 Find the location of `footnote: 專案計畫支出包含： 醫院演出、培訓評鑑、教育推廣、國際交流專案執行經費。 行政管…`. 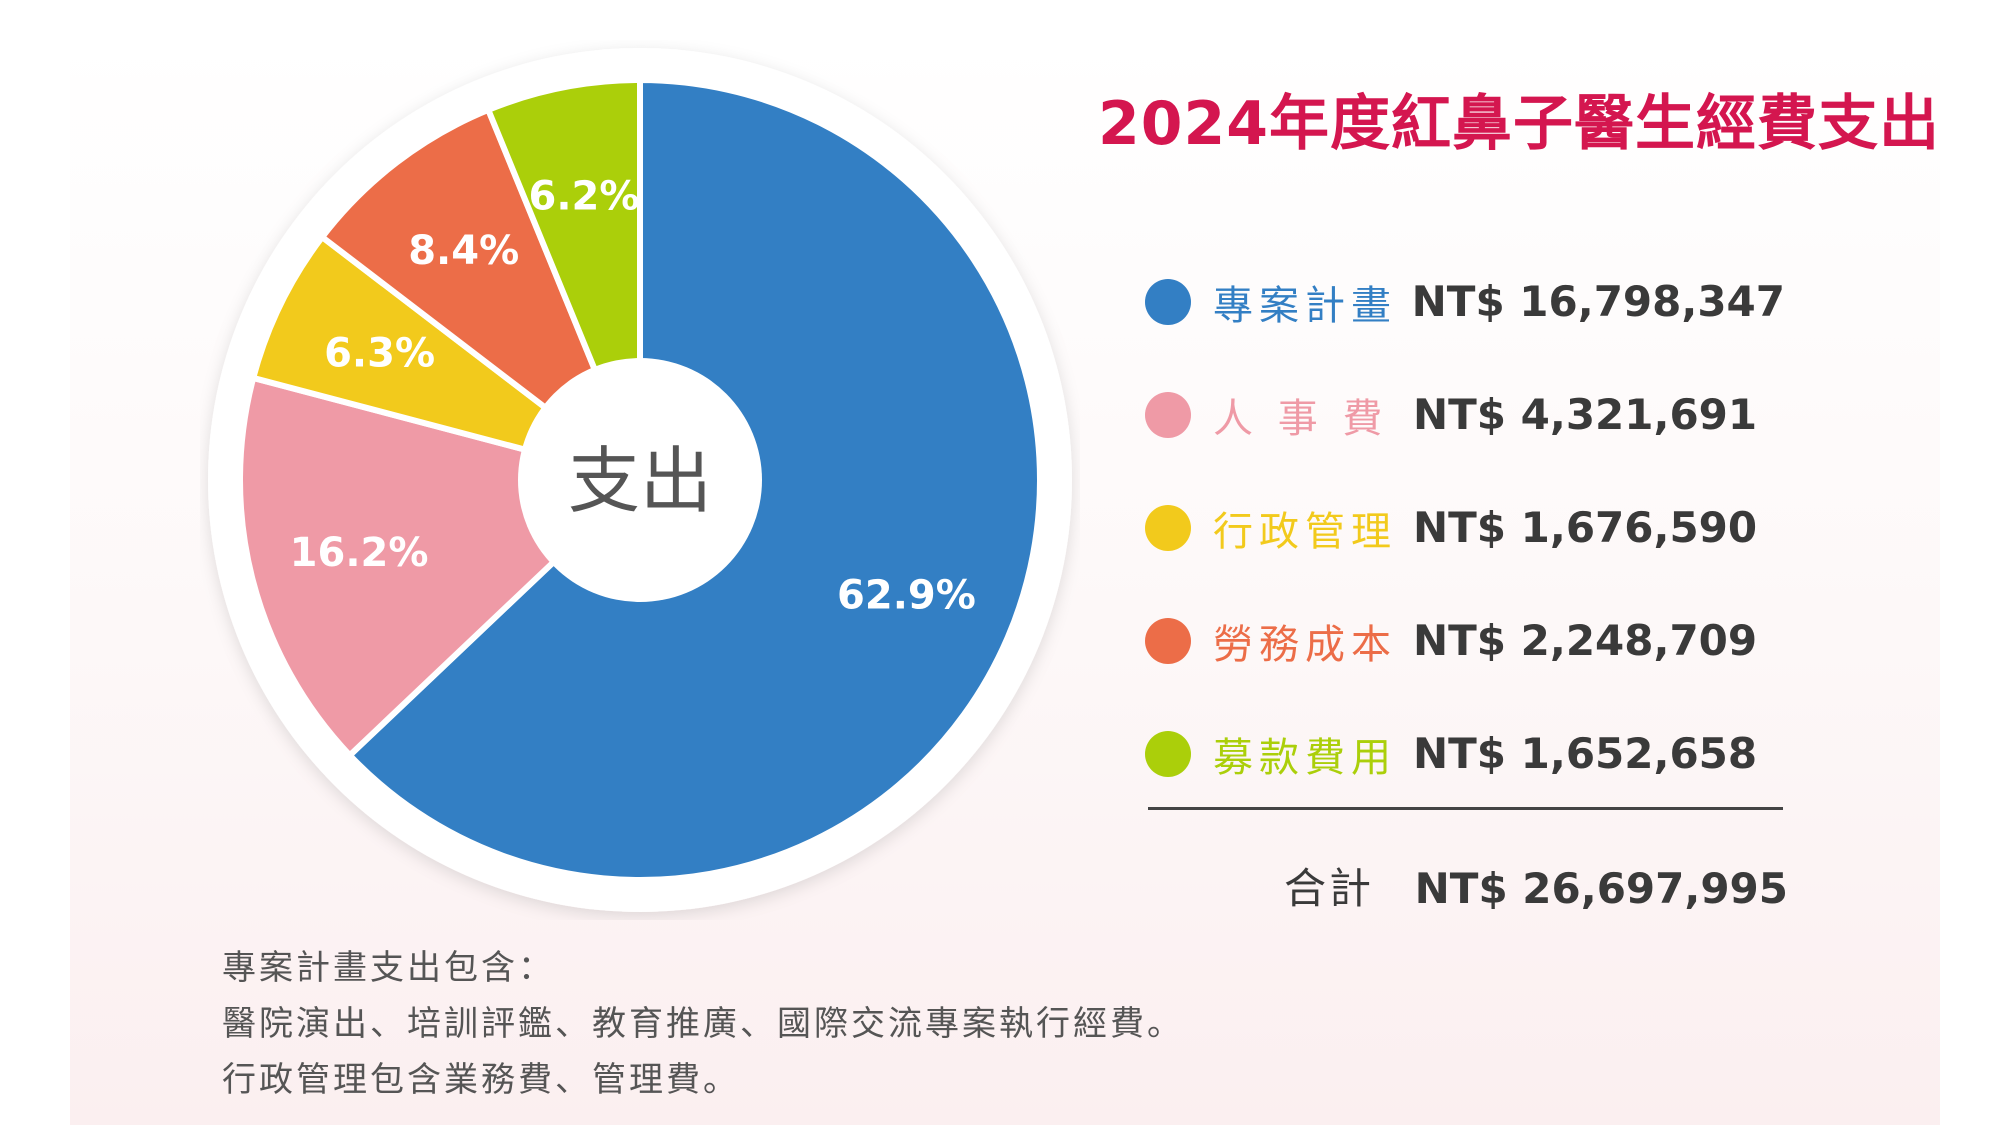

footnote: 專案計畫支出包含： 醫院演出、培訓評鑑、教育推廣、國際交流專案執行經費。 行政管… is located at coordinates (772, 1024).